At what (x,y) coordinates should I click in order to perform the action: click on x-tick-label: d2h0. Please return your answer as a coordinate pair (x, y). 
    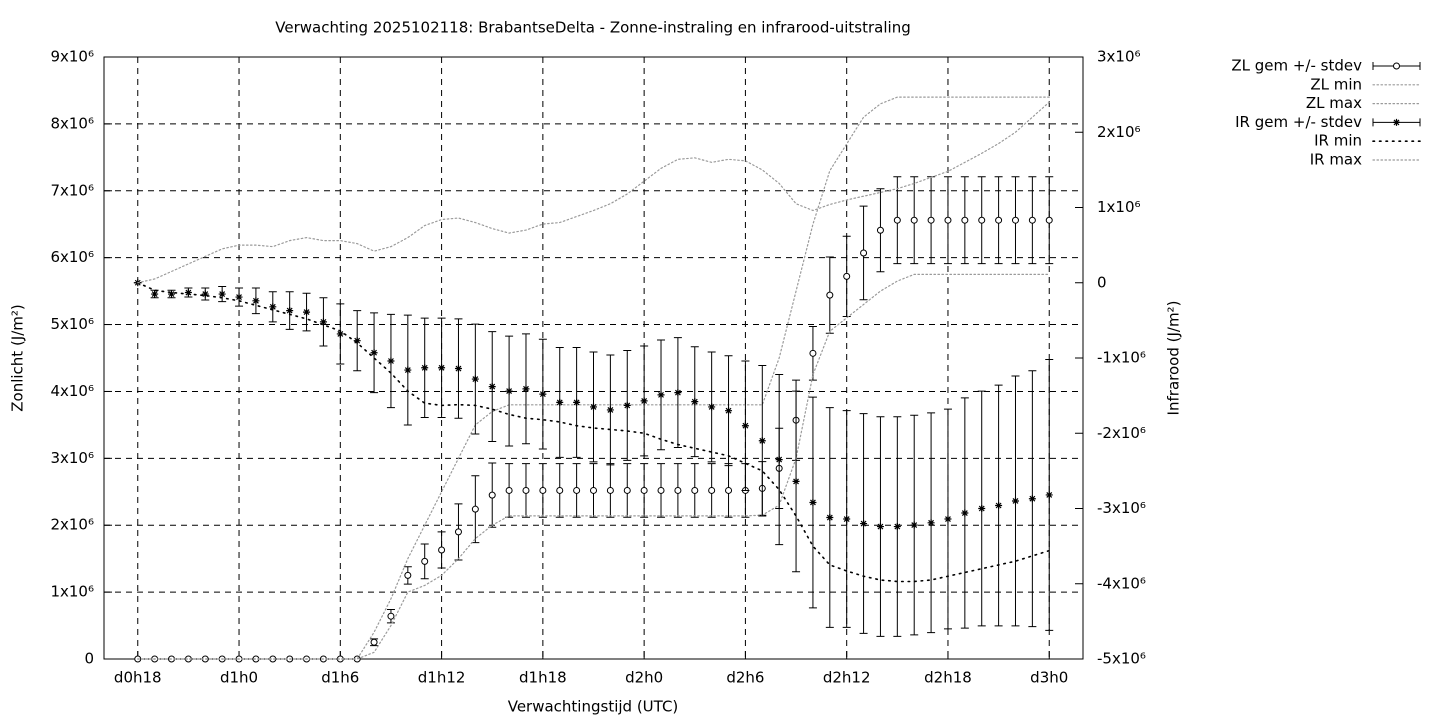
    Looking at the image, I should click on (644, 678).